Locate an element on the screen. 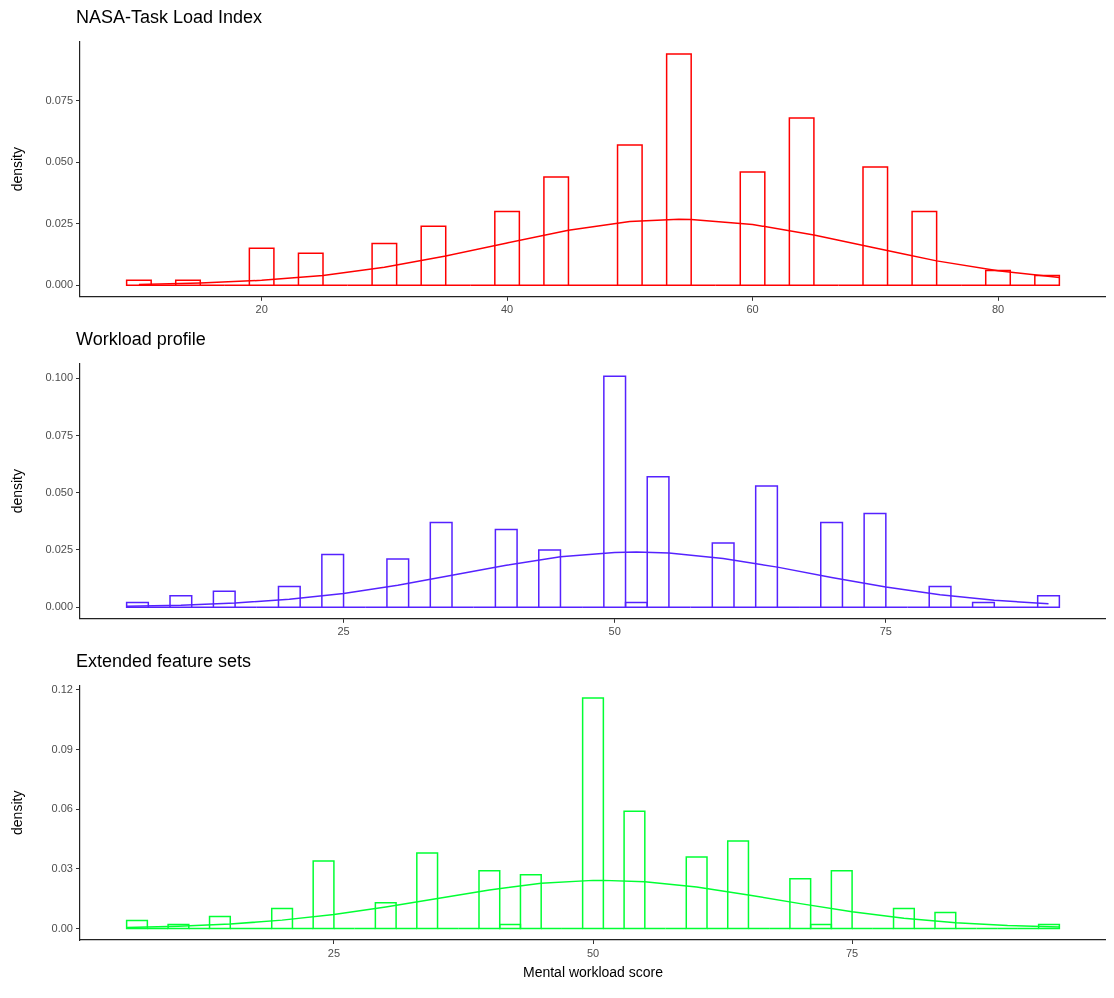 The width and height of the screenshot is (1114, 998). y-tick-label: 0.100 is located at coordinates (59, 377).